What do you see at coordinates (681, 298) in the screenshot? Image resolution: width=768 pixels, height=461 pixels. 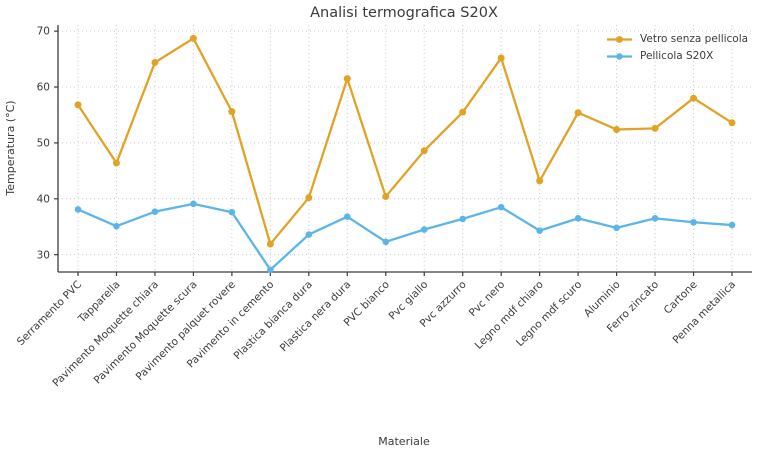 I see `x-tick-label: Cartone` at bounding box center [681, 298].